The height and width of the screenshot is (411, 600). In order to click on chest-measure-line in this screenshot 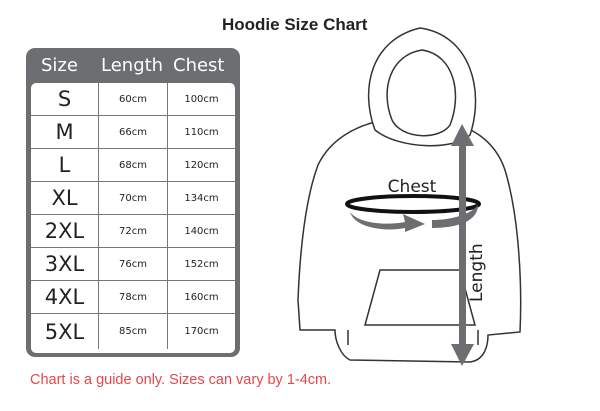, I will do `click(413, 204)`.